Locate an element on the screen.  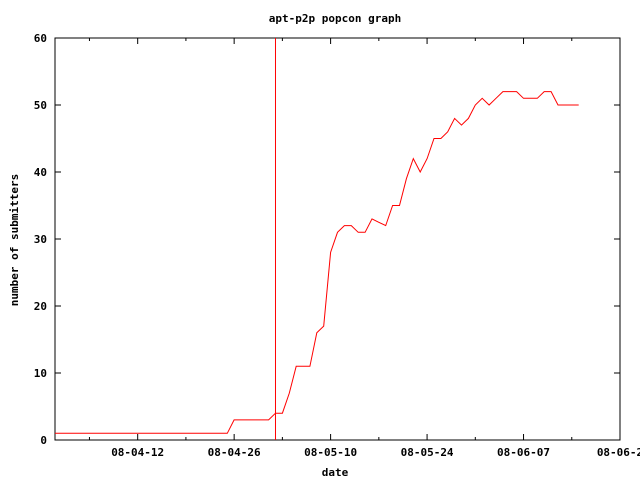
x-tick-label: 08-06-2 is located at coordinates (618, 452).